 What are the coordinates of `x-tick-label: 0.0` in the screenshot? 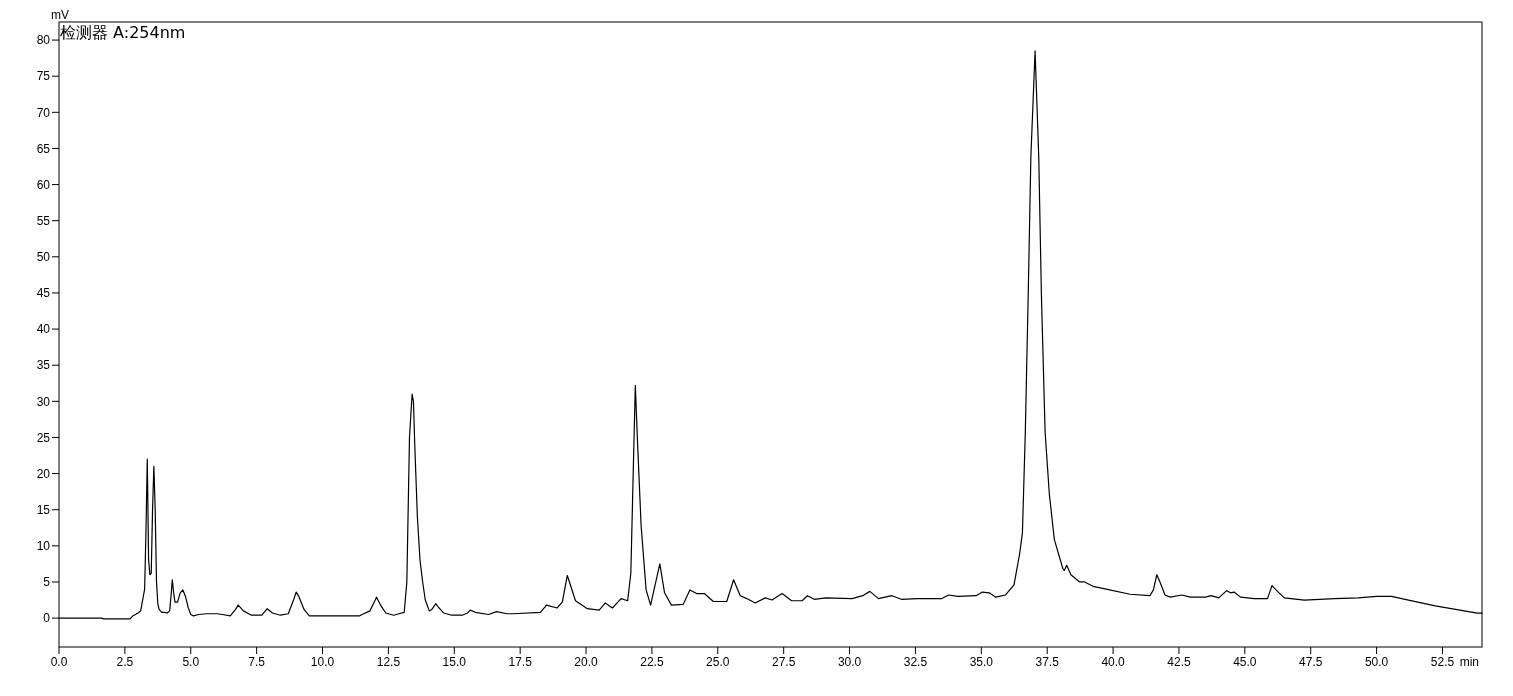 It's located at (59, 662).